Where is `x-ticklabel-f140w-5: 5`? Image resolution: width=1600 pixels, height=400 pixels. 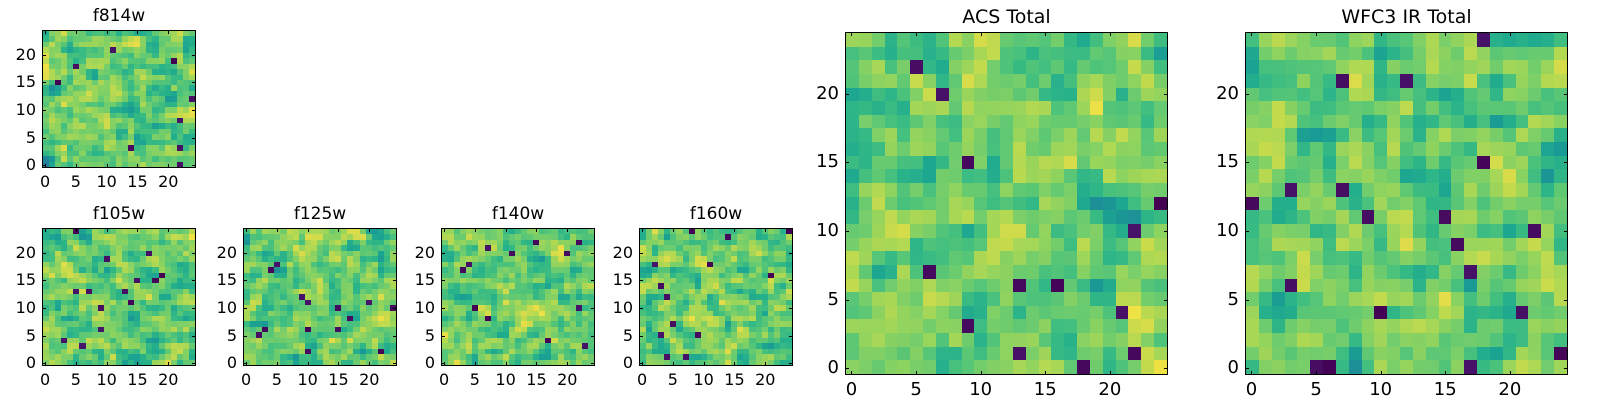
x-ticklabel-f140w-5: 5 is located at coordinates (474, 379).